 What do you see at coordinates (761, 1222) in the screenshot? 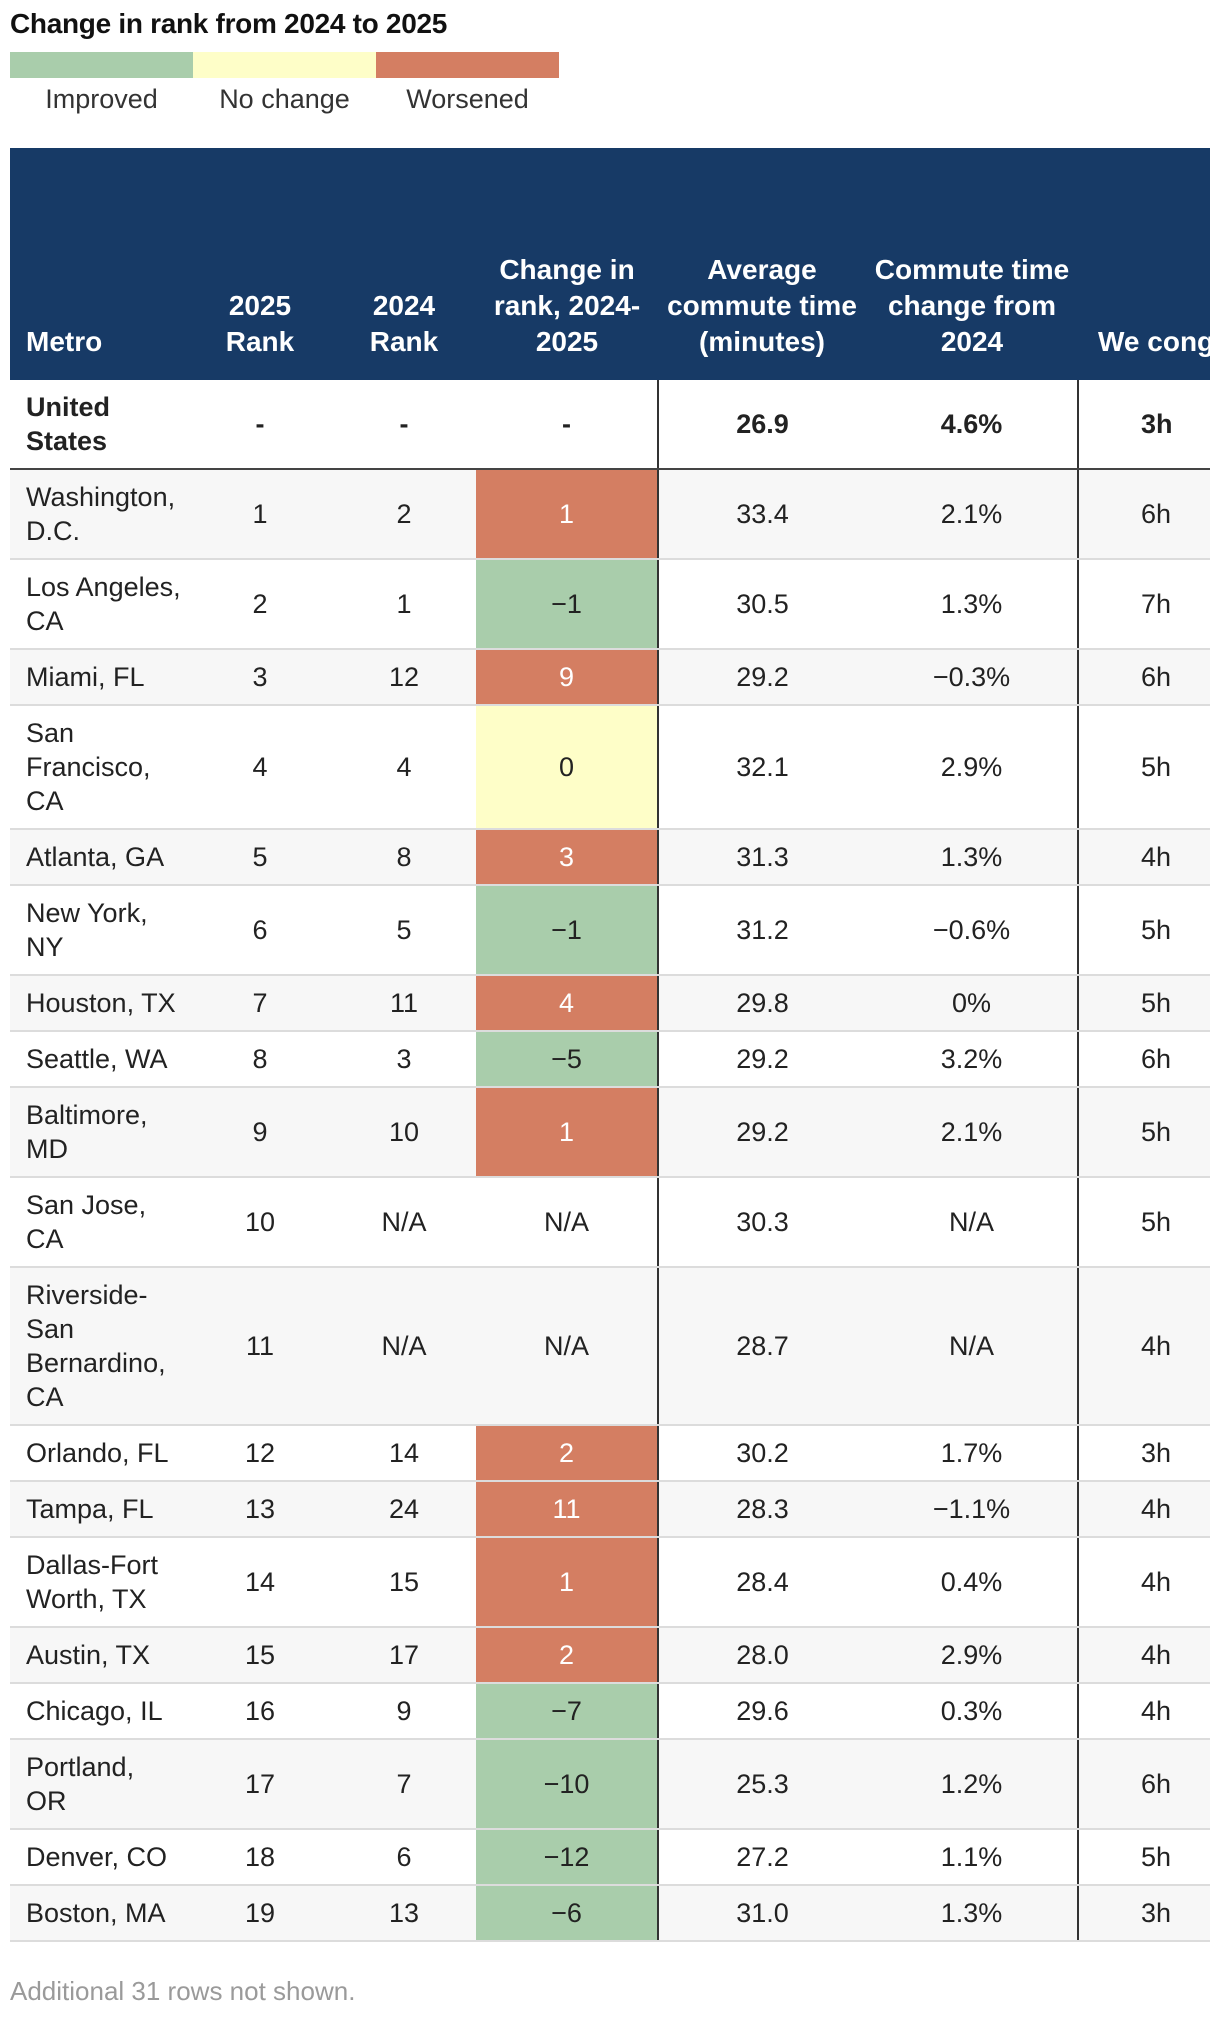
I see `cell-avg-commute: 30.3` at bounding box center [761, 1222].